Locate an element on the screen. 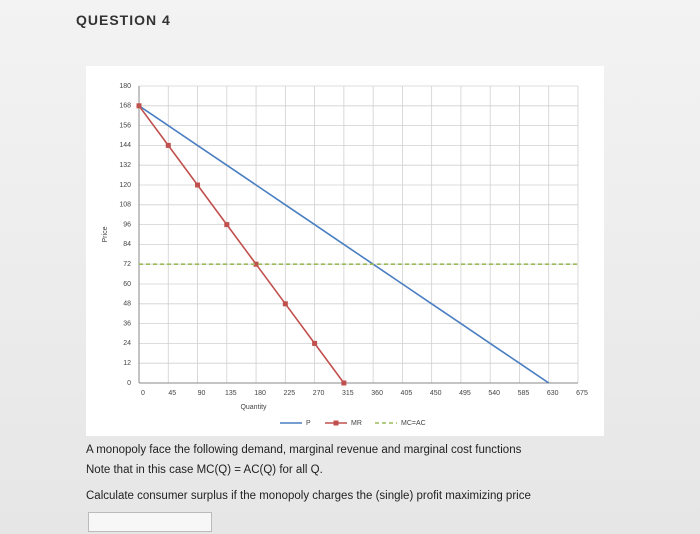  y-tick-label: 60 is located at coordinates (127, 284).